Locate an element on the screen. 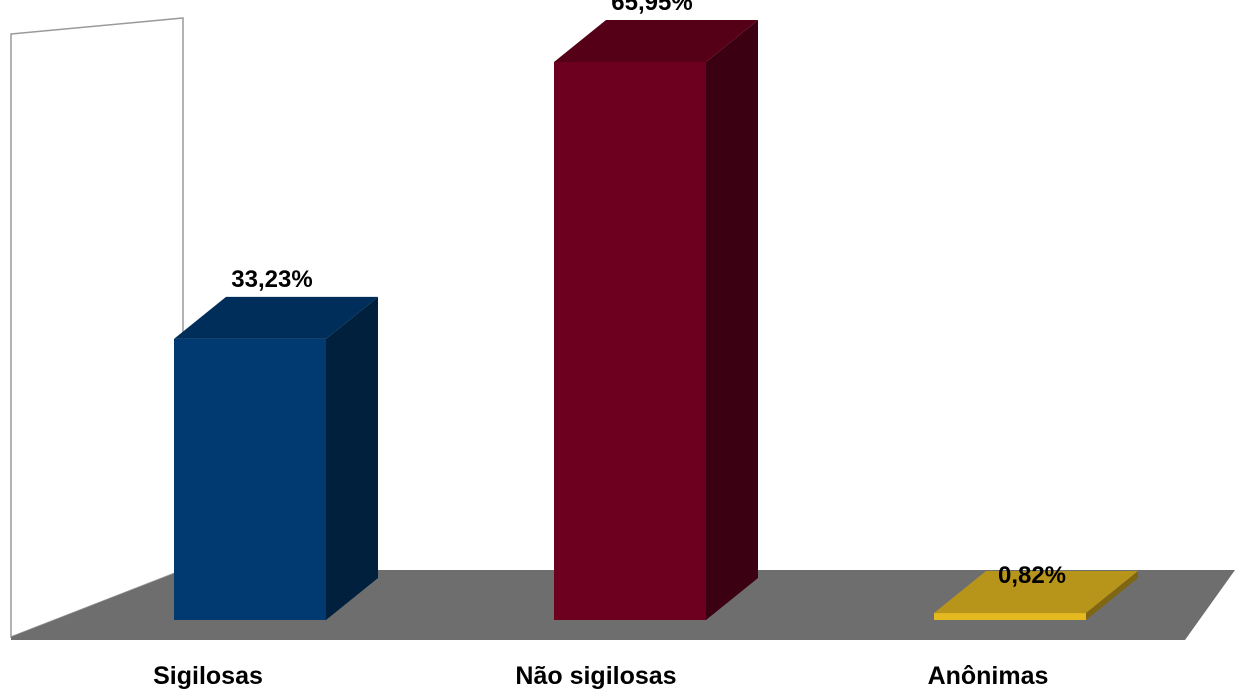 Image resolution: width=1241 pixels, height=689 pixels. category-label: Sigilosas is located at coordinates (208, 675).